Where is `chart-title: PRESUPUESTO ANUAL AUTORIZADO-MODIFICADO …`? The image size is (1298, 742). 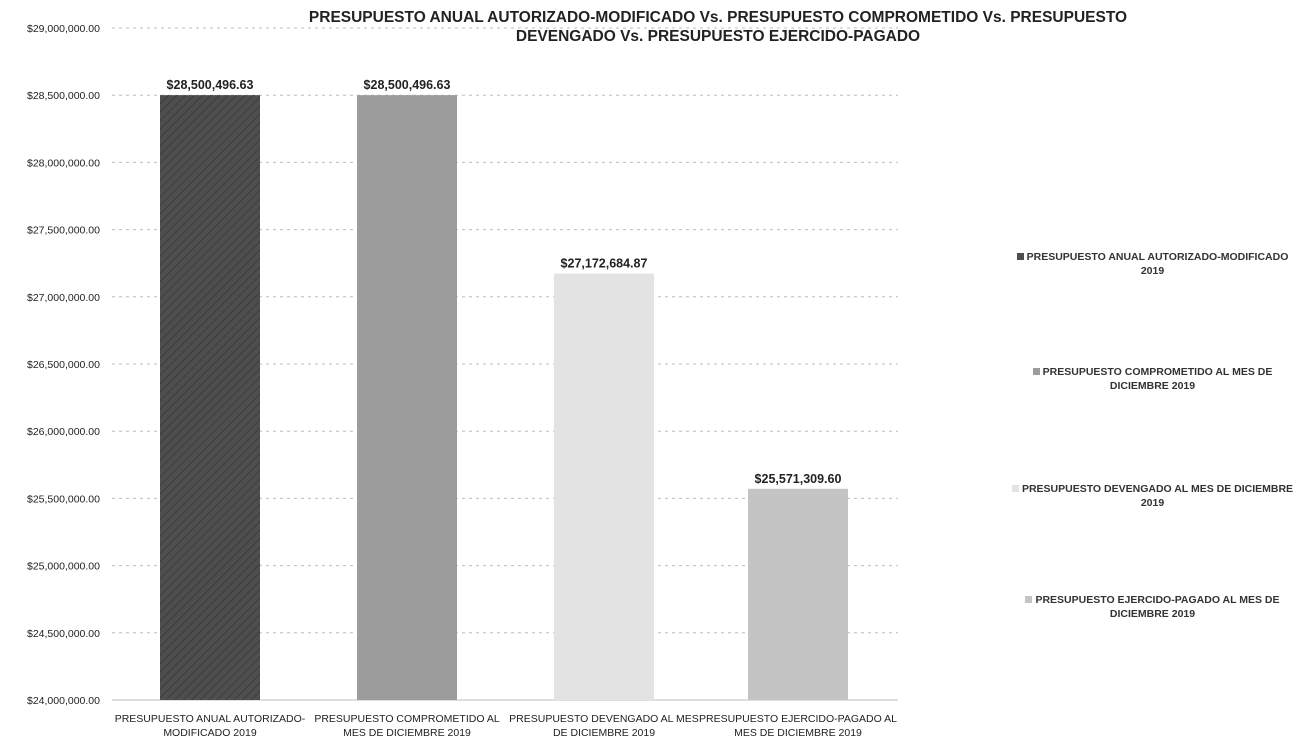
chart-title: PRESUPUESTO ANUAL AUTORIZADO-MODIFICADO … is located at coordinates (718, 27).